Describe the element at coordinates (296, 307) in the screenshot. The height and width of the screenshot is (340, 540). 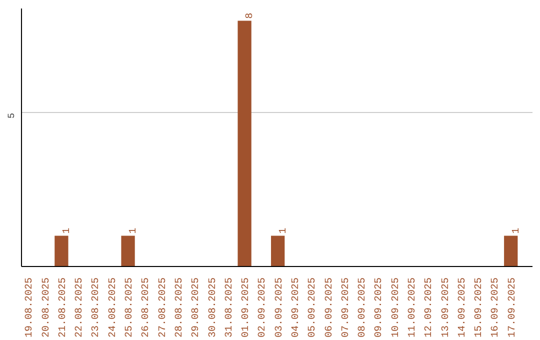
I see `x-tick-label: 04.09.2025` at that location.